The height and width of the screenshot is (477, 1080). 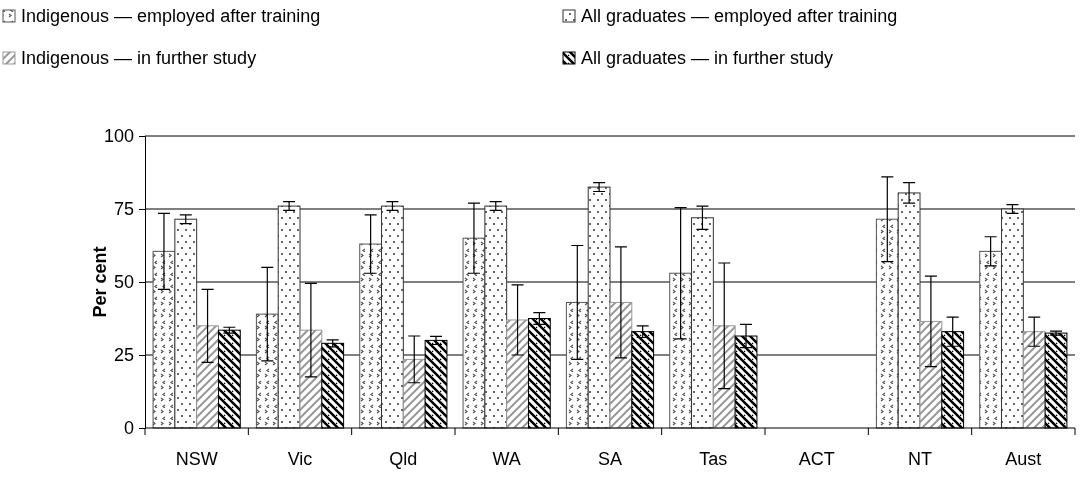 What do you see at coordinates (816, 459) in the screenshot?
I see `x-tick-label: ACT` at bounding box center [816, 459].